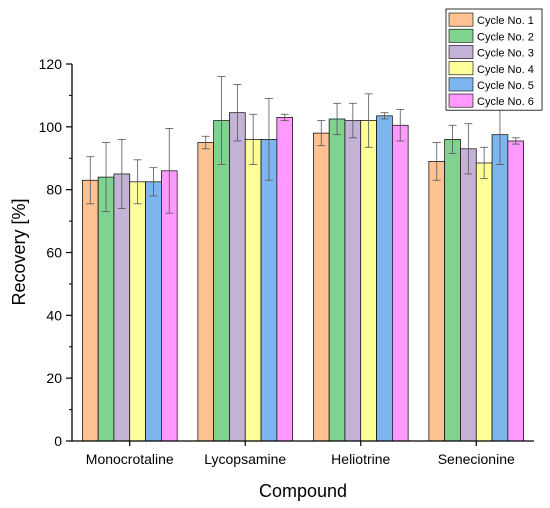 This screenshot has height=508, width=550. I want to click on y-tick-label: 60, so click(54, 253).